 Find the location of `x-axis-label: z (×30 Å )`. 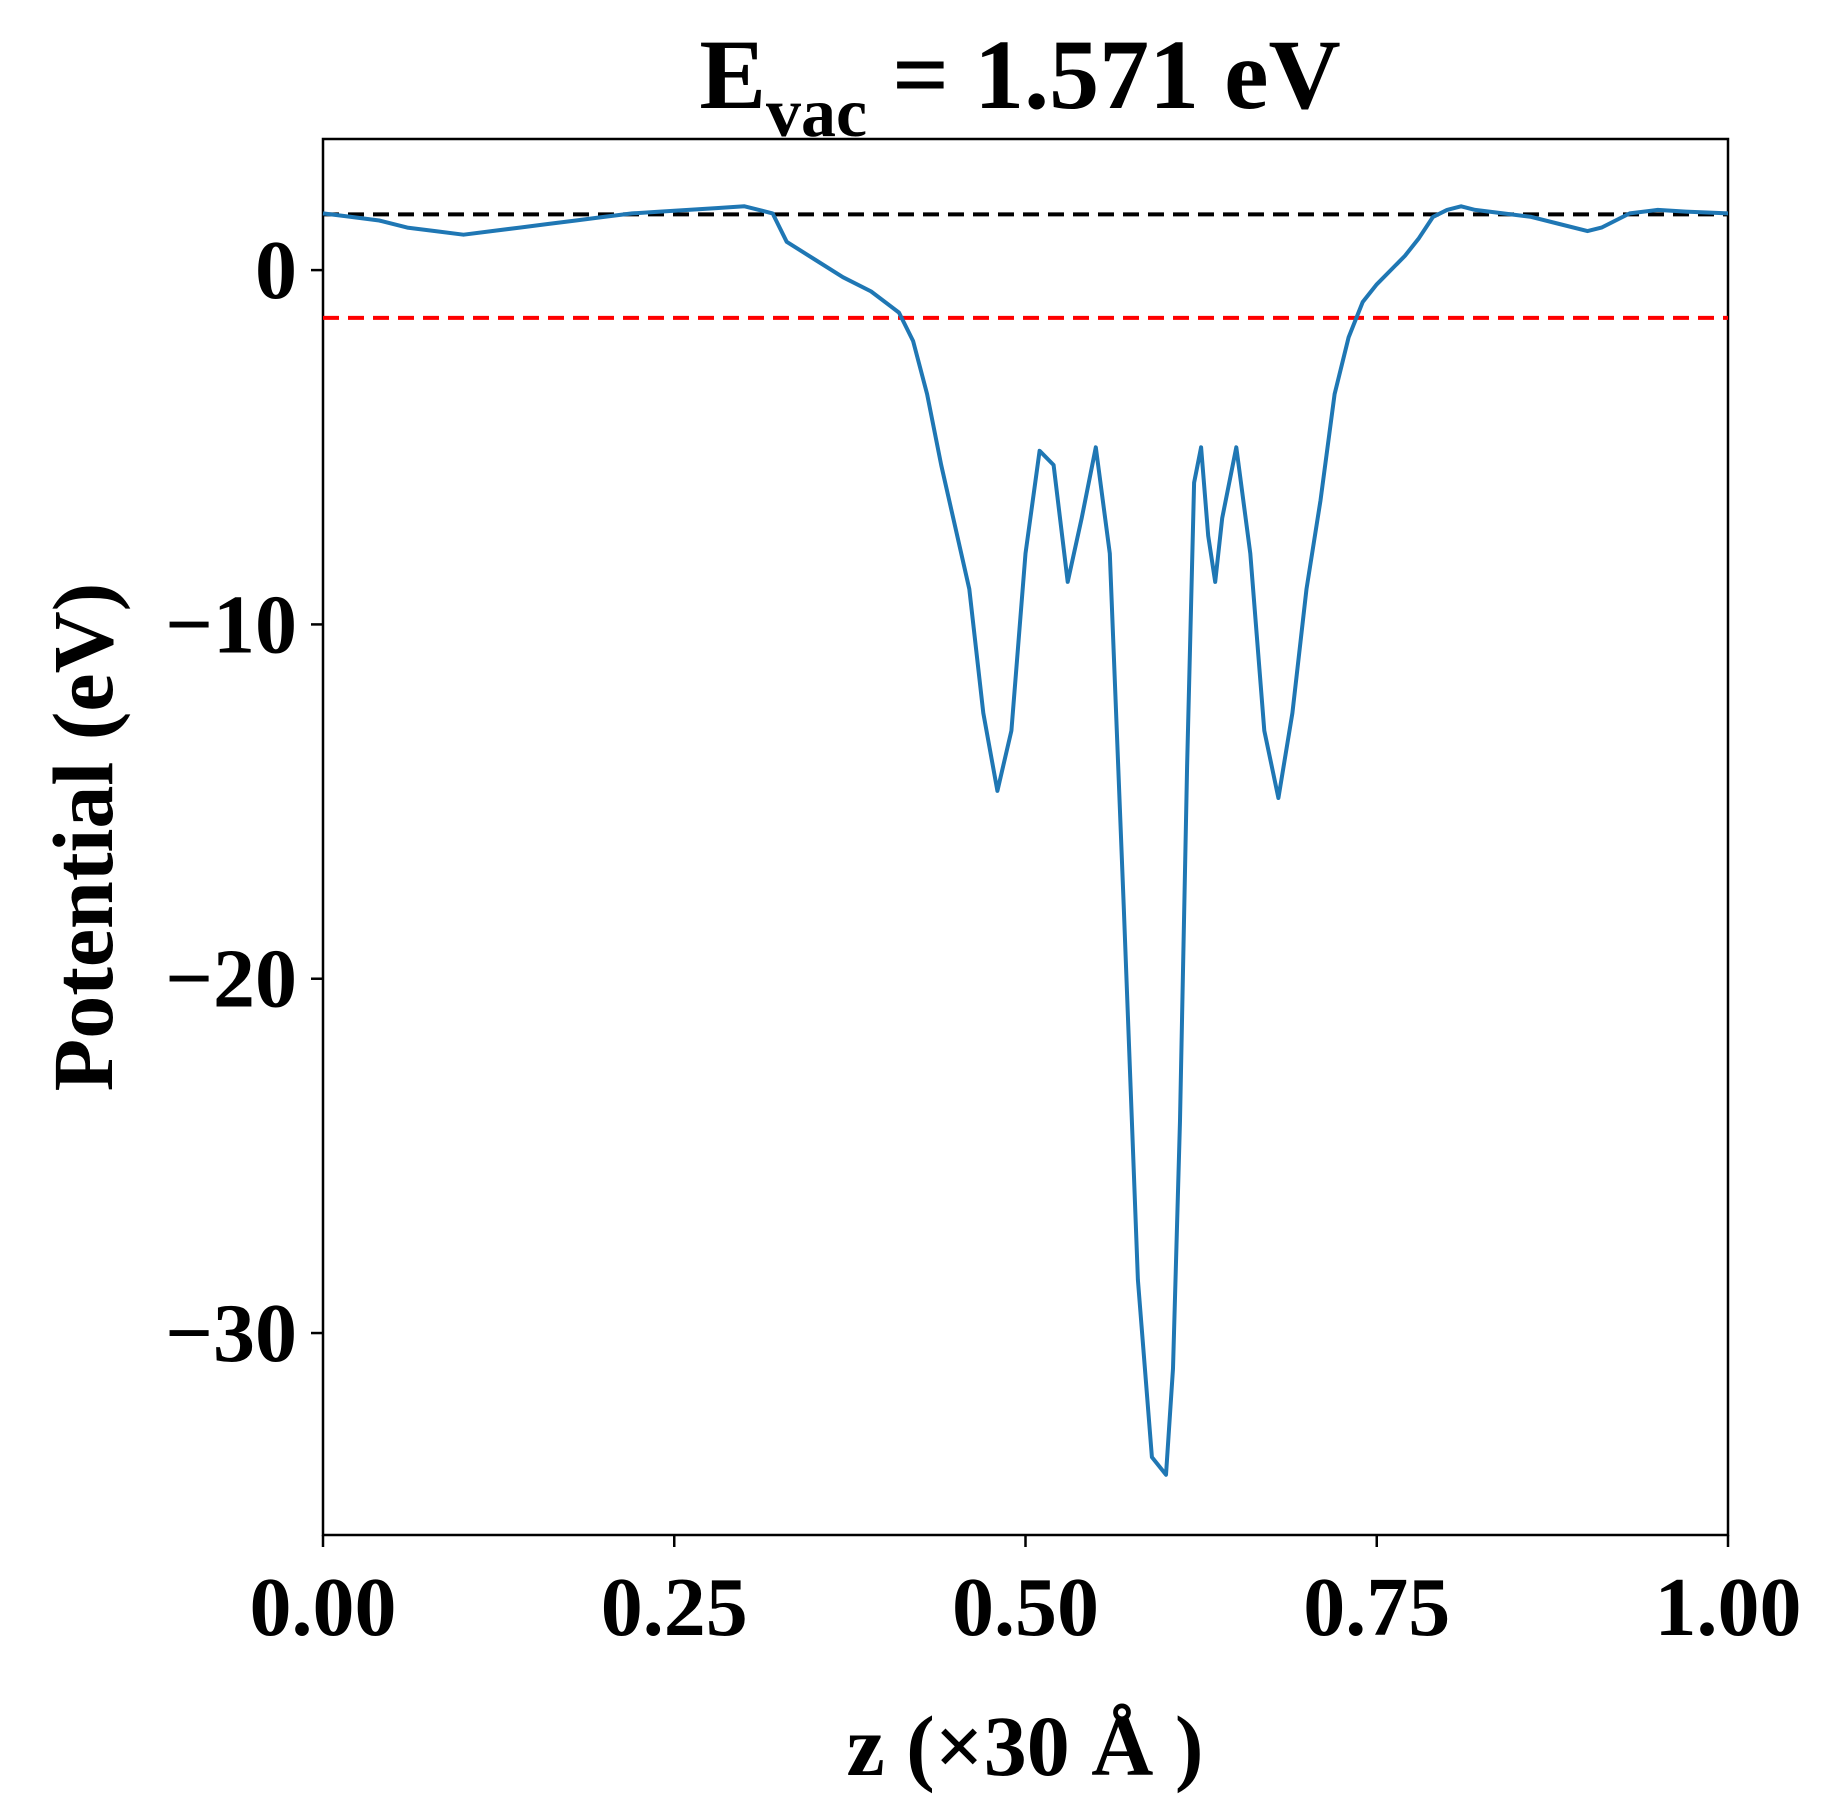

x-axis-label: z (×30 Å ) is located at coordinates (1024, 1746).